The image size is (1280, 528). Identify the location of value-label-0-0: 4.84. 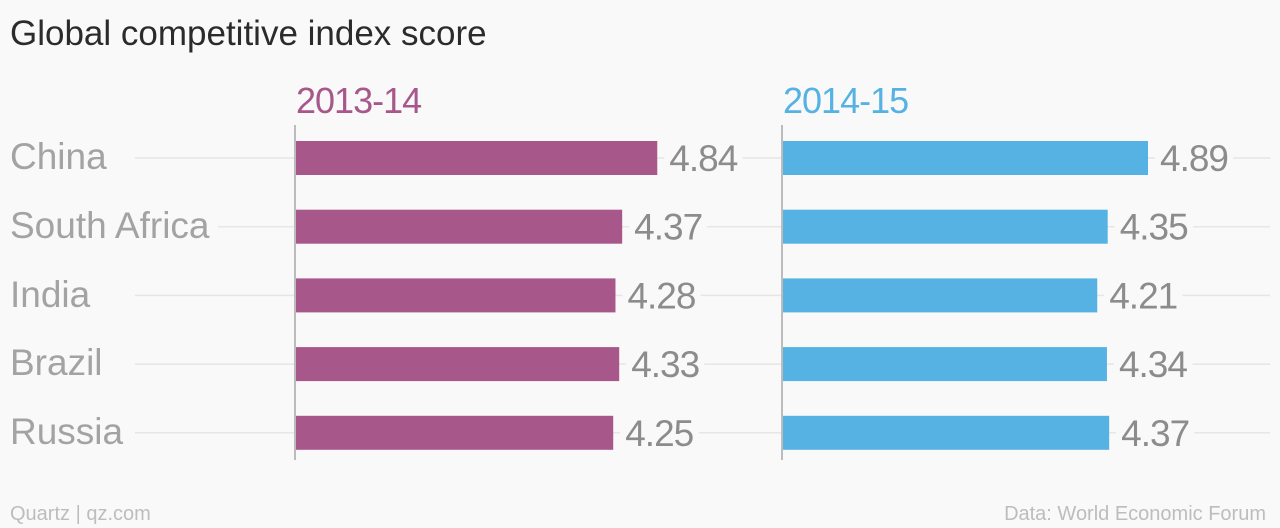
(703, 158).